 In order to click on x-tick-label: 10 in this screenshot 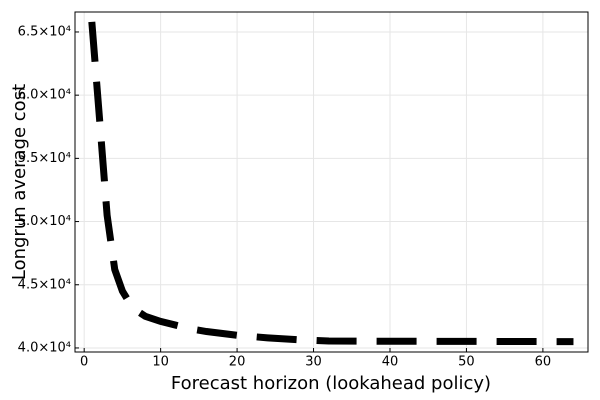, I will do `click(160, 362)`.